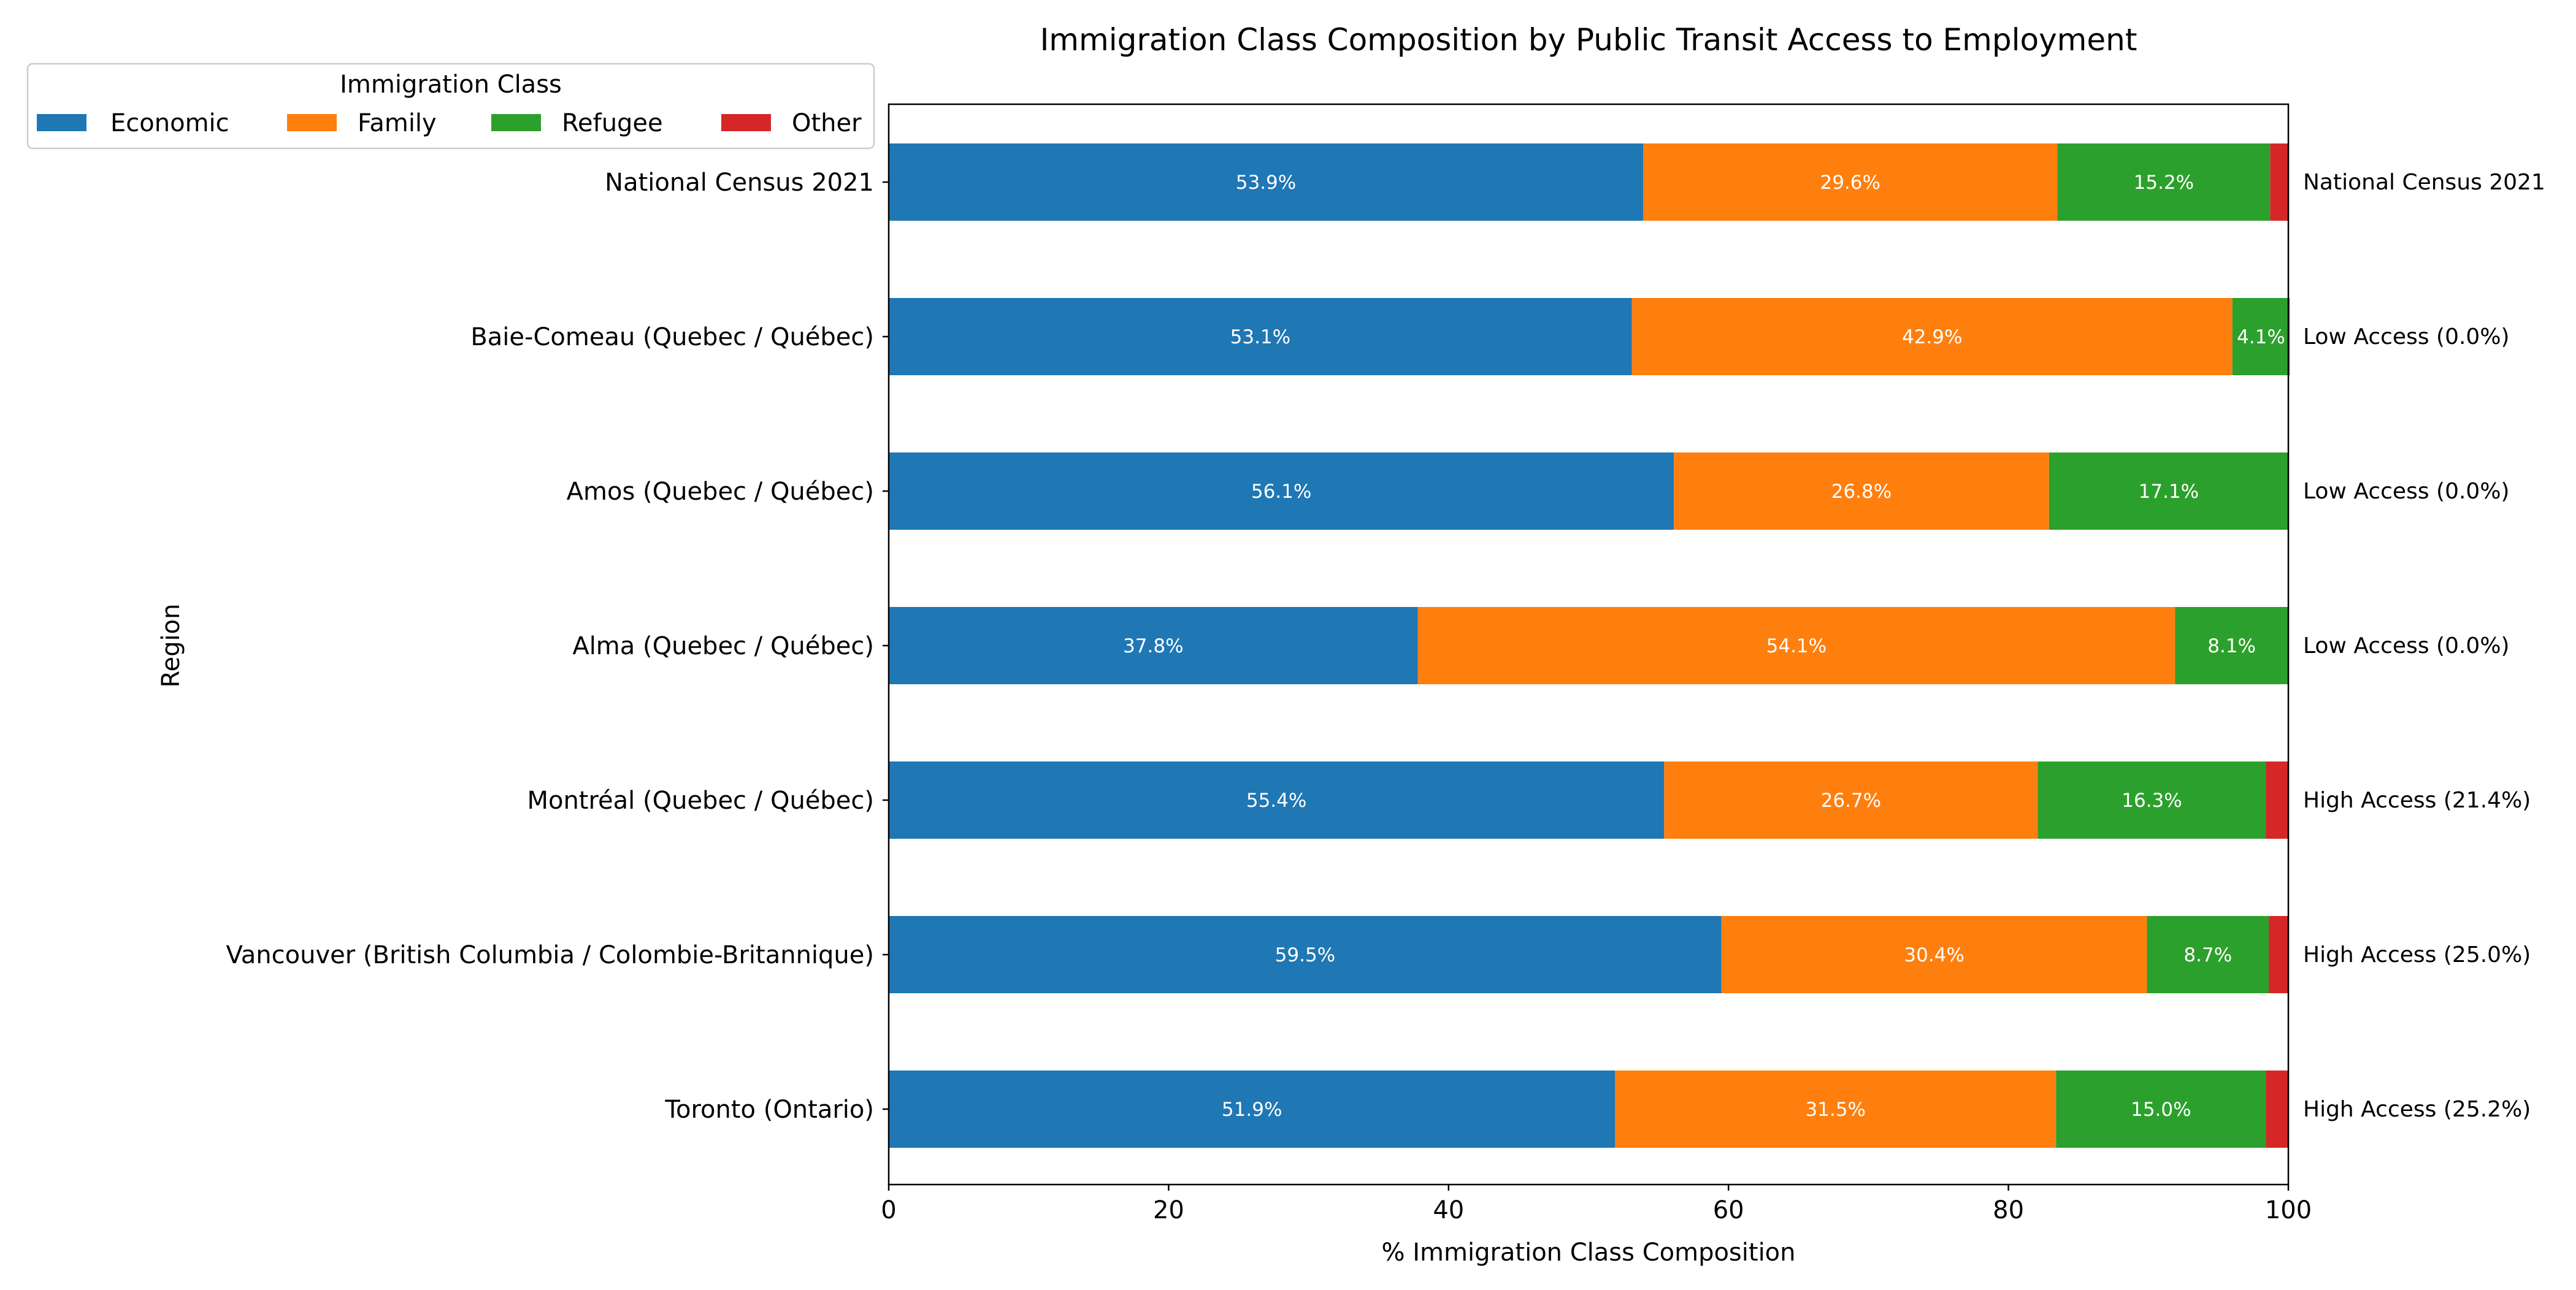  What do you see at coordinates (451, 85) in the screenshot?
I see `legend-title: Immigration Class` at bounding box center [451, 85].